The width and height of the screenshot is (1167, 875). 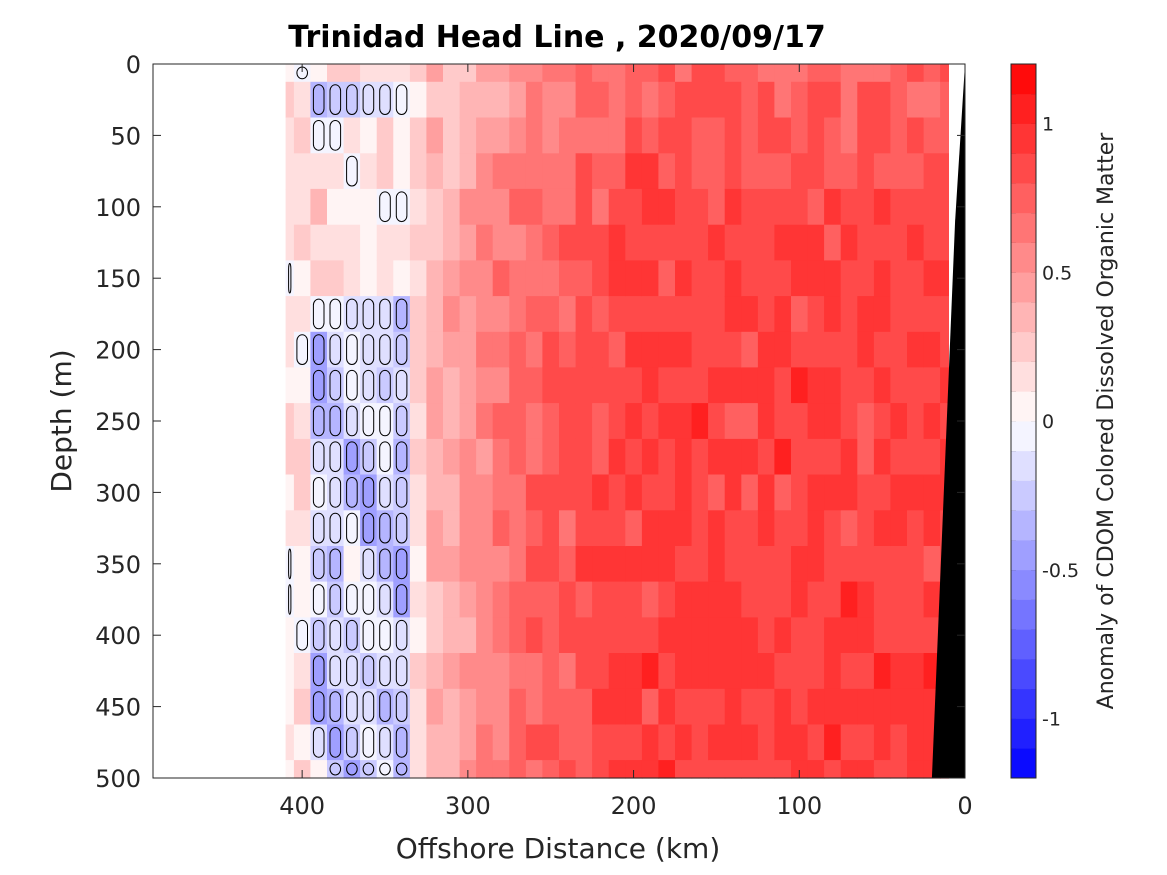 I want to click on colorbar-swatches, so click(x=1023, y=421).